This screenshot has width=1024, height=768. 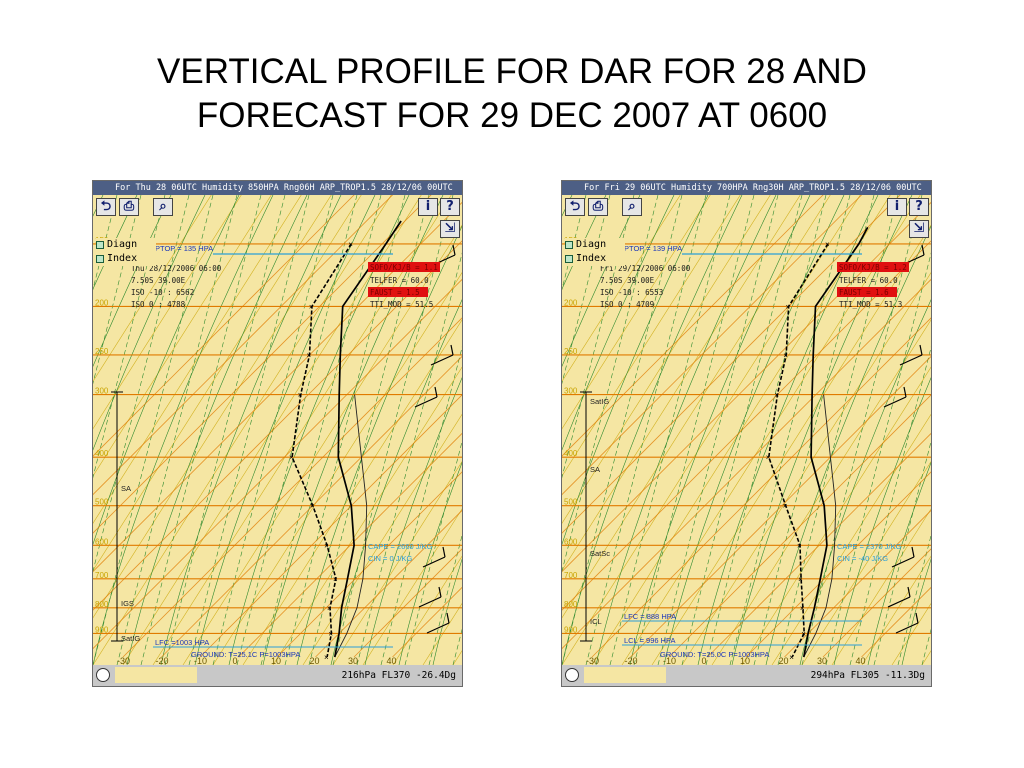 I want to click on temperature-tick-label: 10, so click(x=745, y=660).